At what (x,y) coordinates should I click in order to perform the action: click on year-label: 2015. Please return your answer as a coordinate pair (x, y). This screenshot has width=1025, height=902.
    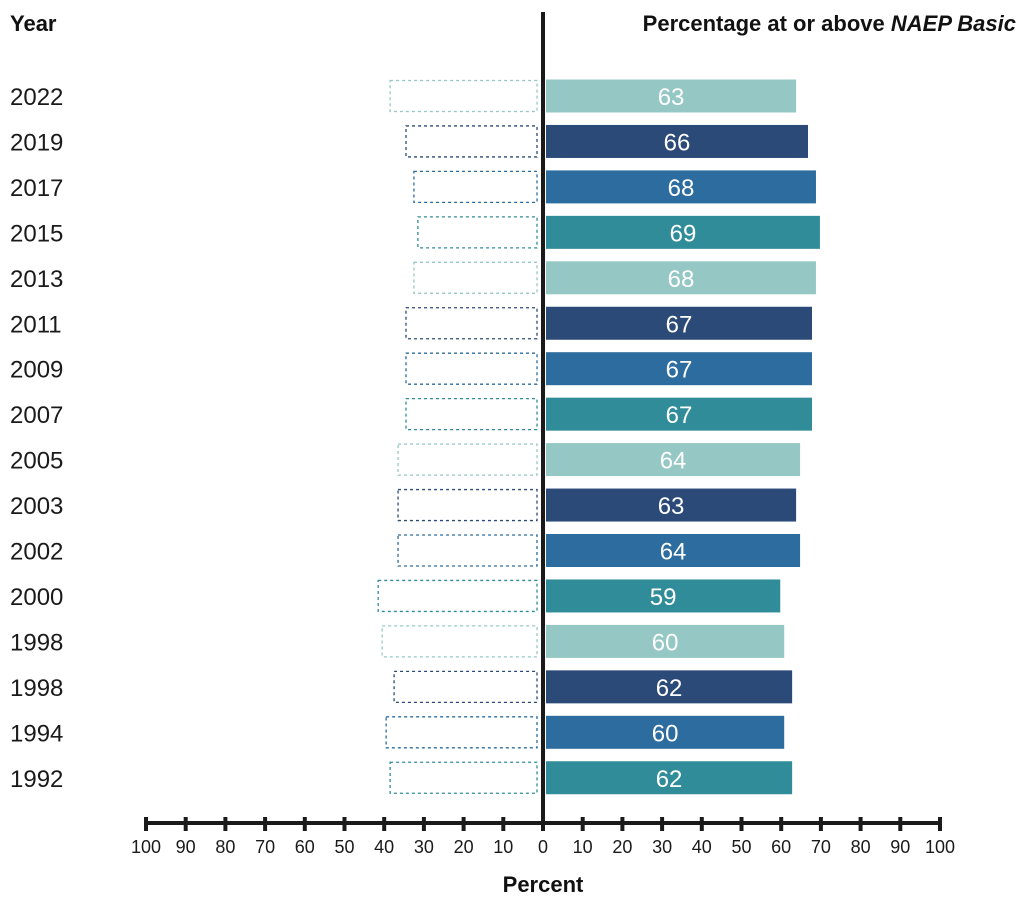
    Looking at the image, I should click on (36, 233).